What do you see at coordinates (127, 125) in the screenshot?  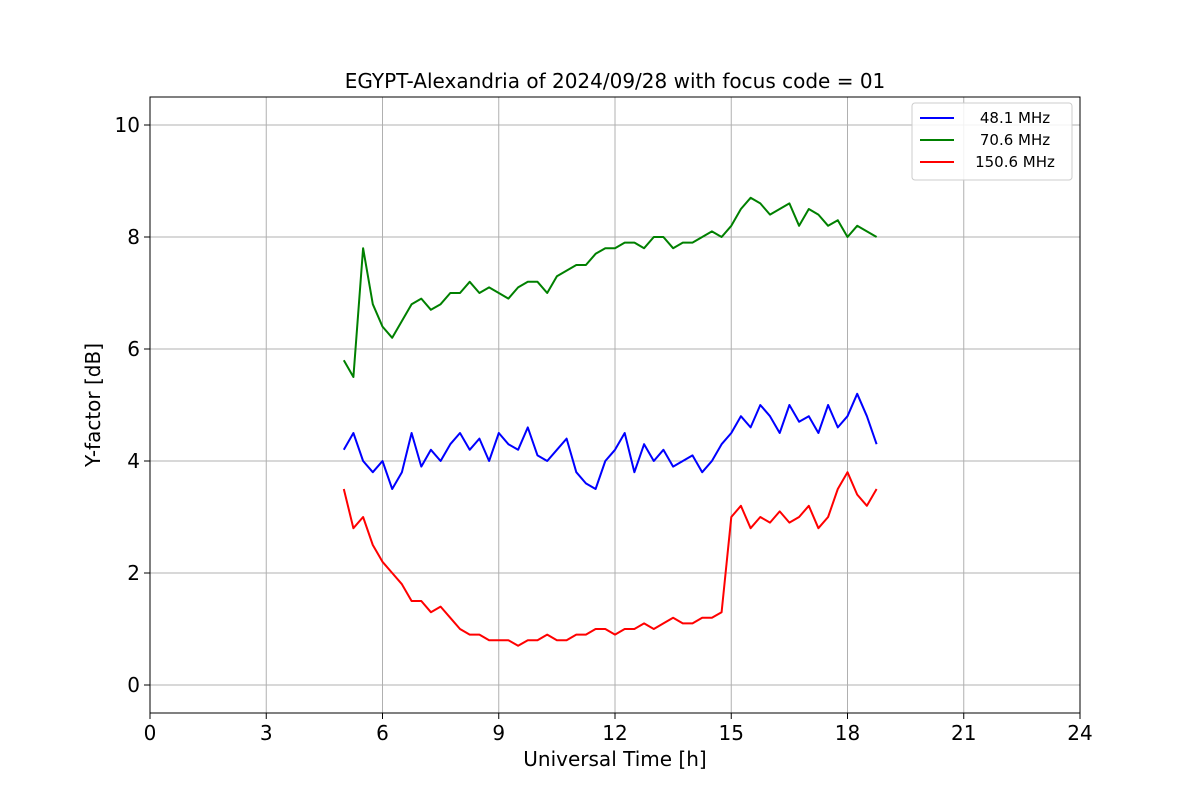 I see `y-tick-label: 10` at bounding box center [127, 125].